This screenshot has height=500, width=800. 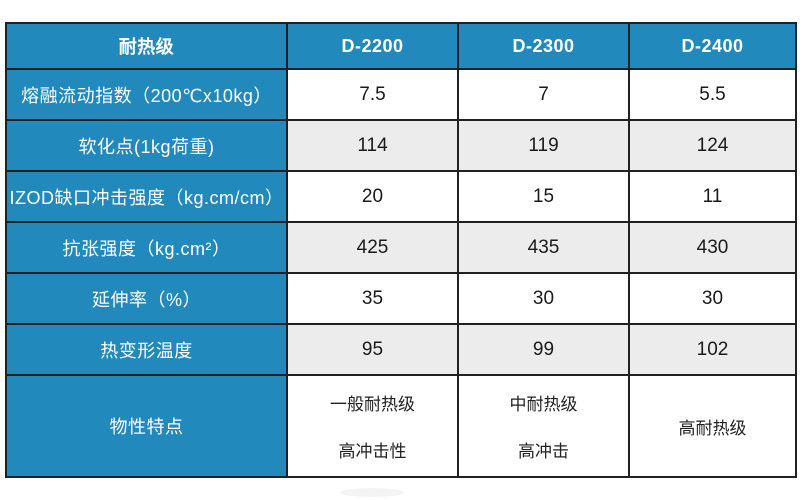 I want to click on feature-cell-d2400: 高耐热级, so click(x=712, y=426).